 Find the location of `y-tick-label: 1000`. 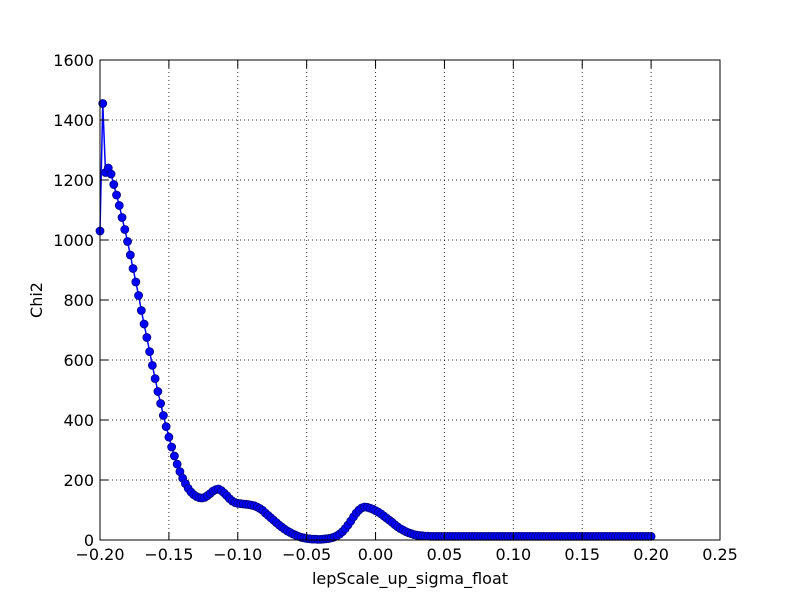

y-tick-label: 1000 is located at coordinates (73, 240).